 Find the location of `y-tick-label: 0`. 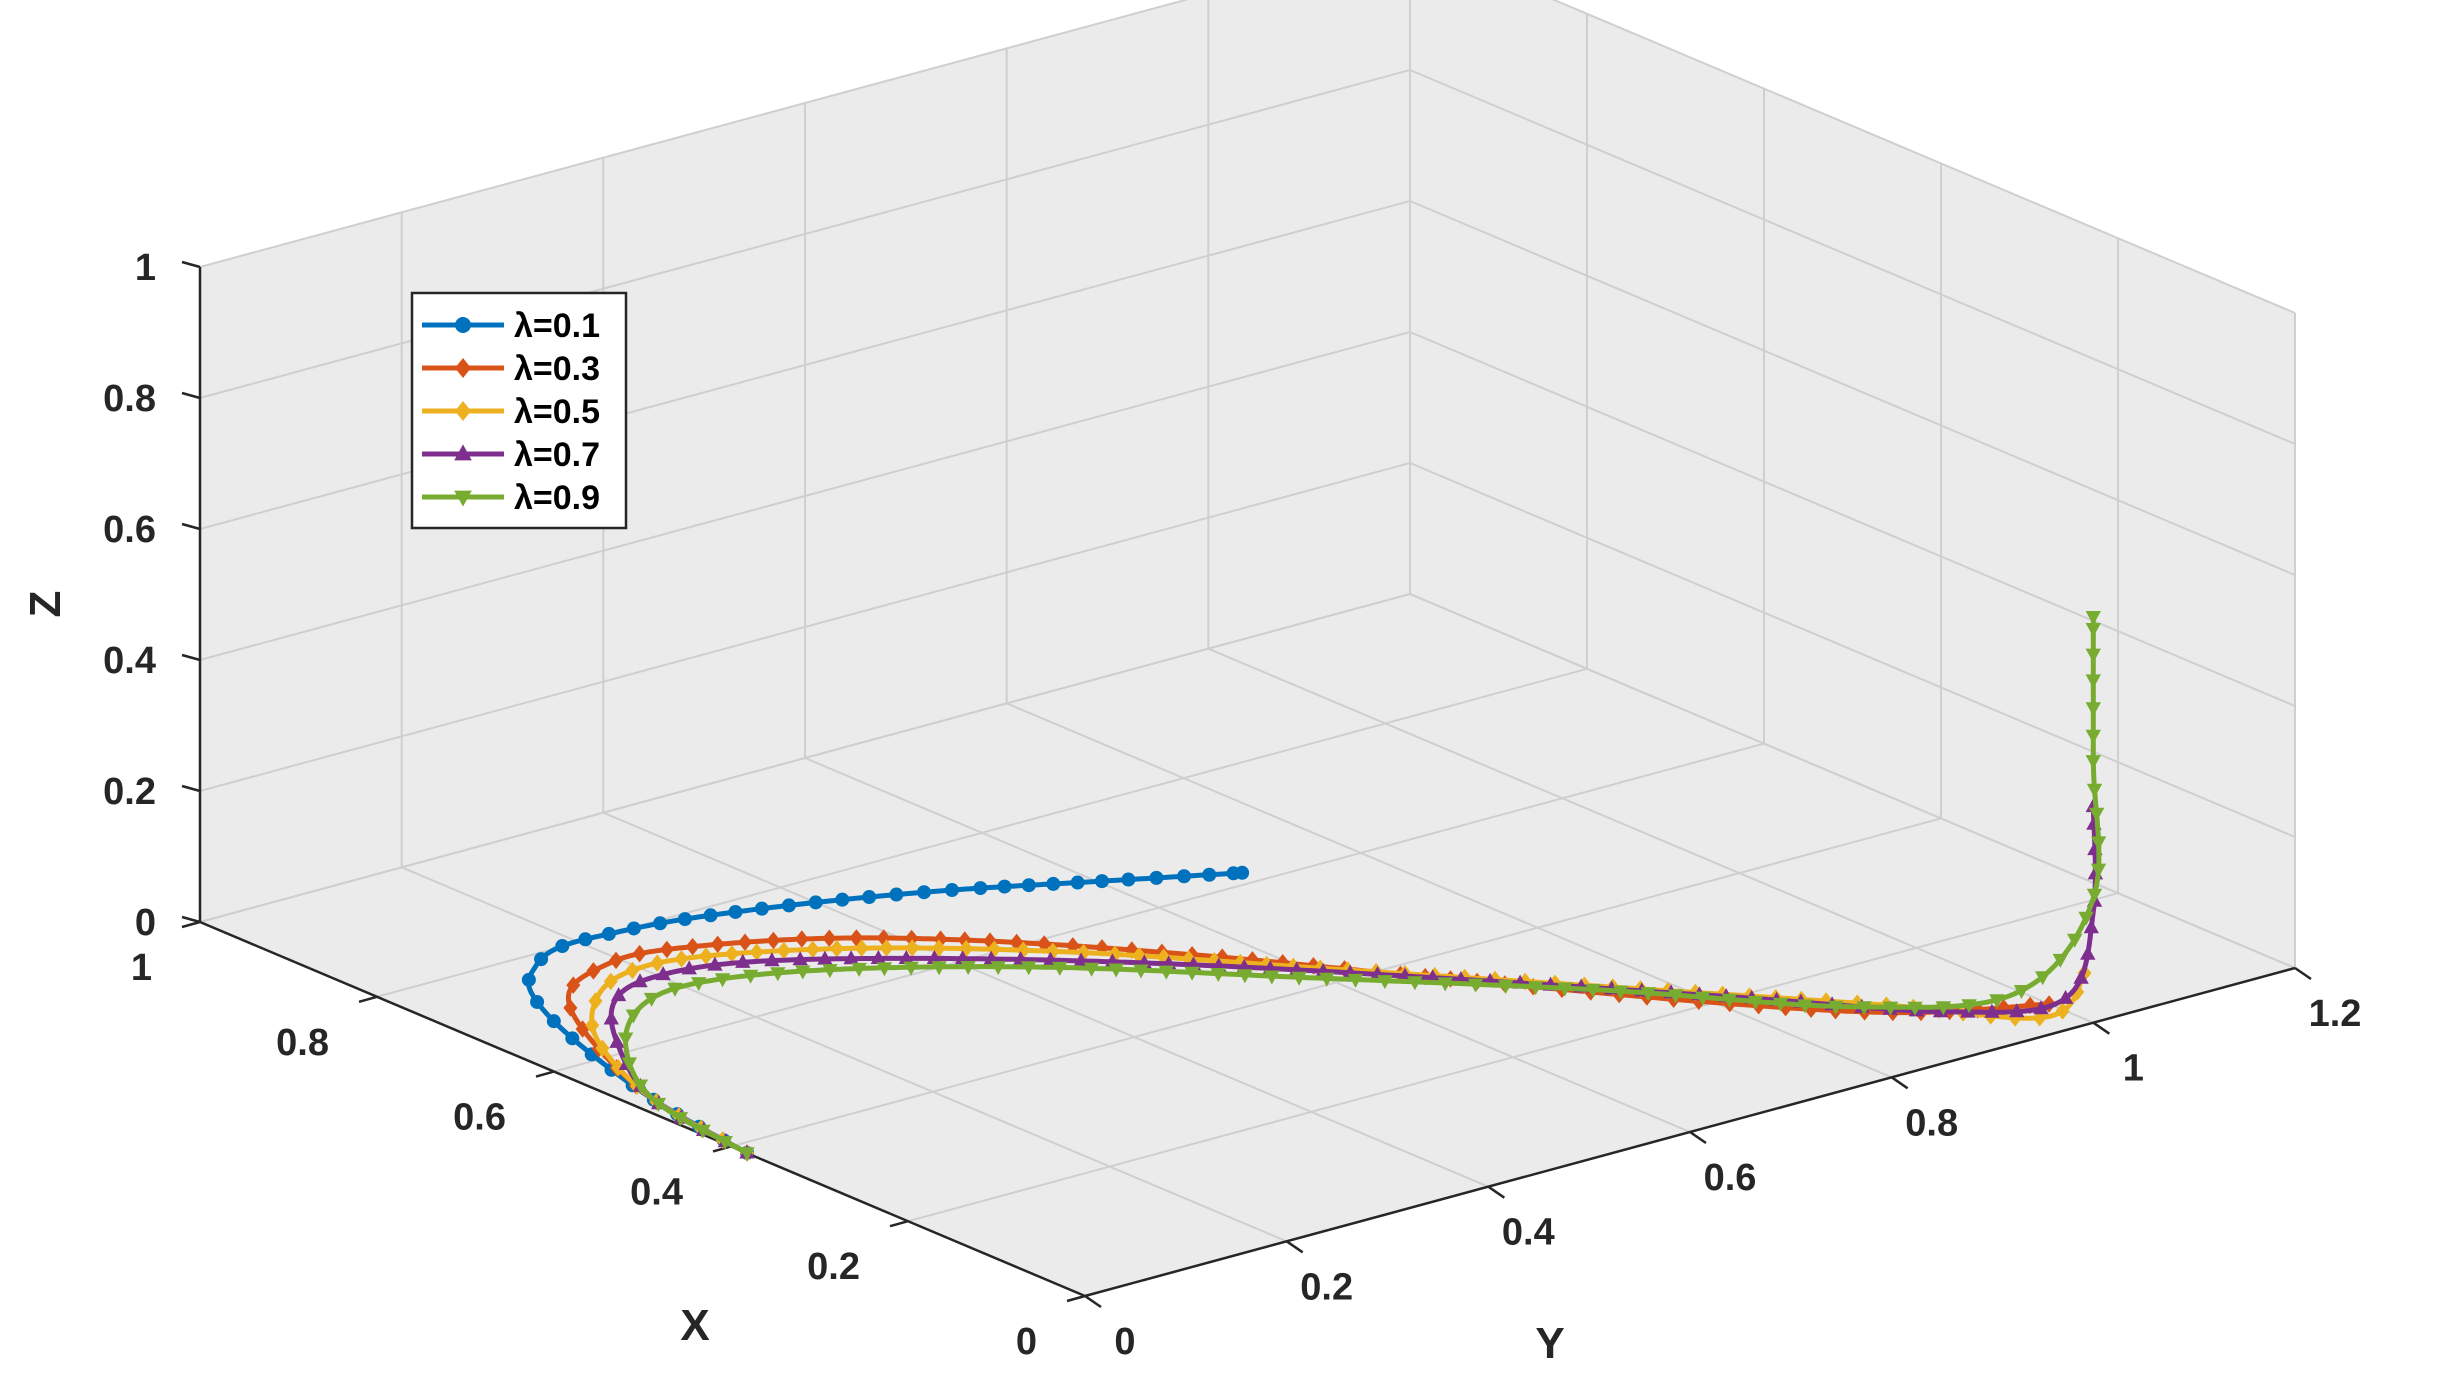

y-tick-label: 0 is located at coordinates (1124, 1342).